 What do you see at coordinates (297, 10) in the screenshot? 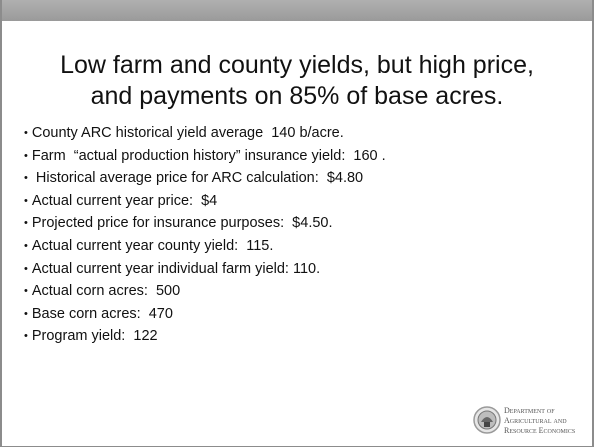
I see `top-bar` at bounding box center [297, 10].